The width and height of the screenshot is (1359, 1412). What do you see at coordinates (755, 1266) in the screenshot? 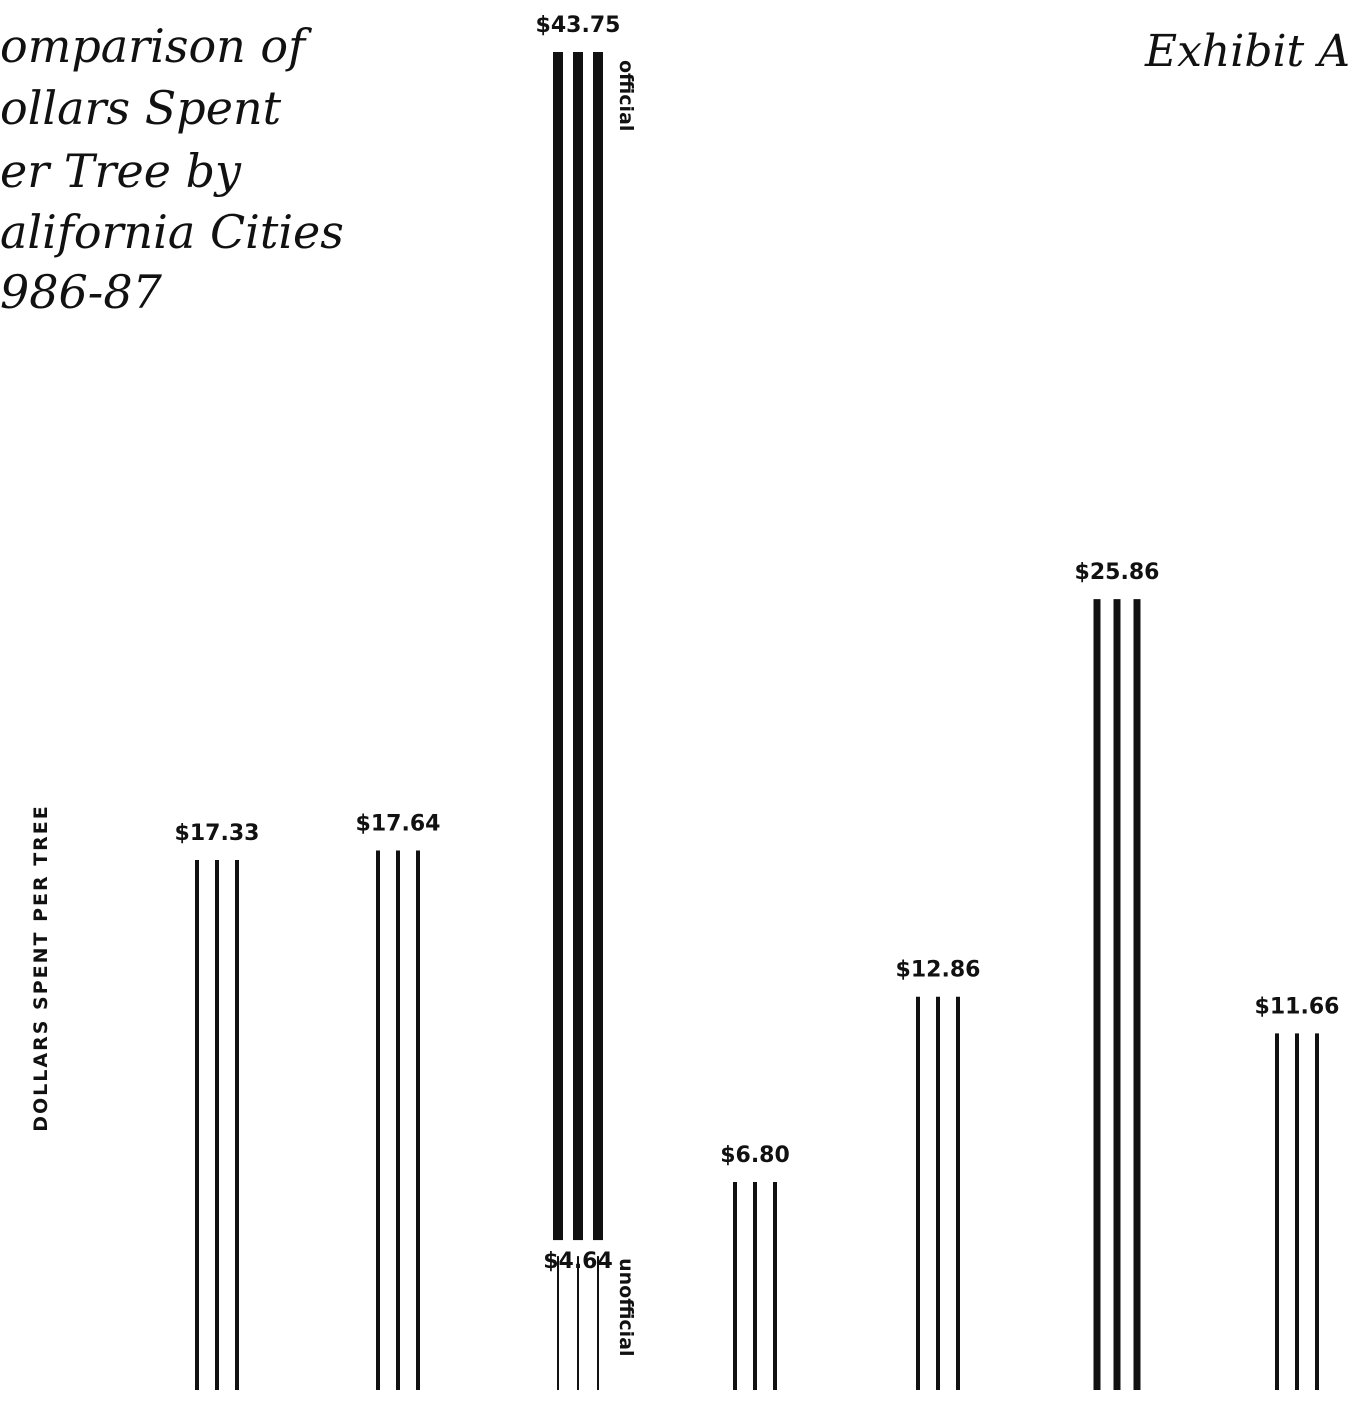
I see `bar-group-4: $6.80` at bounding box center [755, 1266].